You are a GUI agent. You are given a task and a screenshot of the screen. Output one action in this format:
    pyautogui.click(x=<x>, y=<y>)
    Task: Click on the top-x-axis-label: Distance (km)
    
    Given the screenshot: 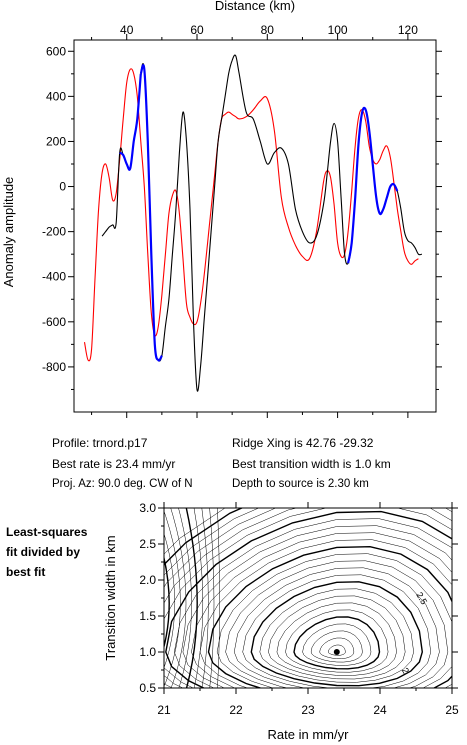 What is the action you would take?
    pyautogui.click(x=255, y=6)
    